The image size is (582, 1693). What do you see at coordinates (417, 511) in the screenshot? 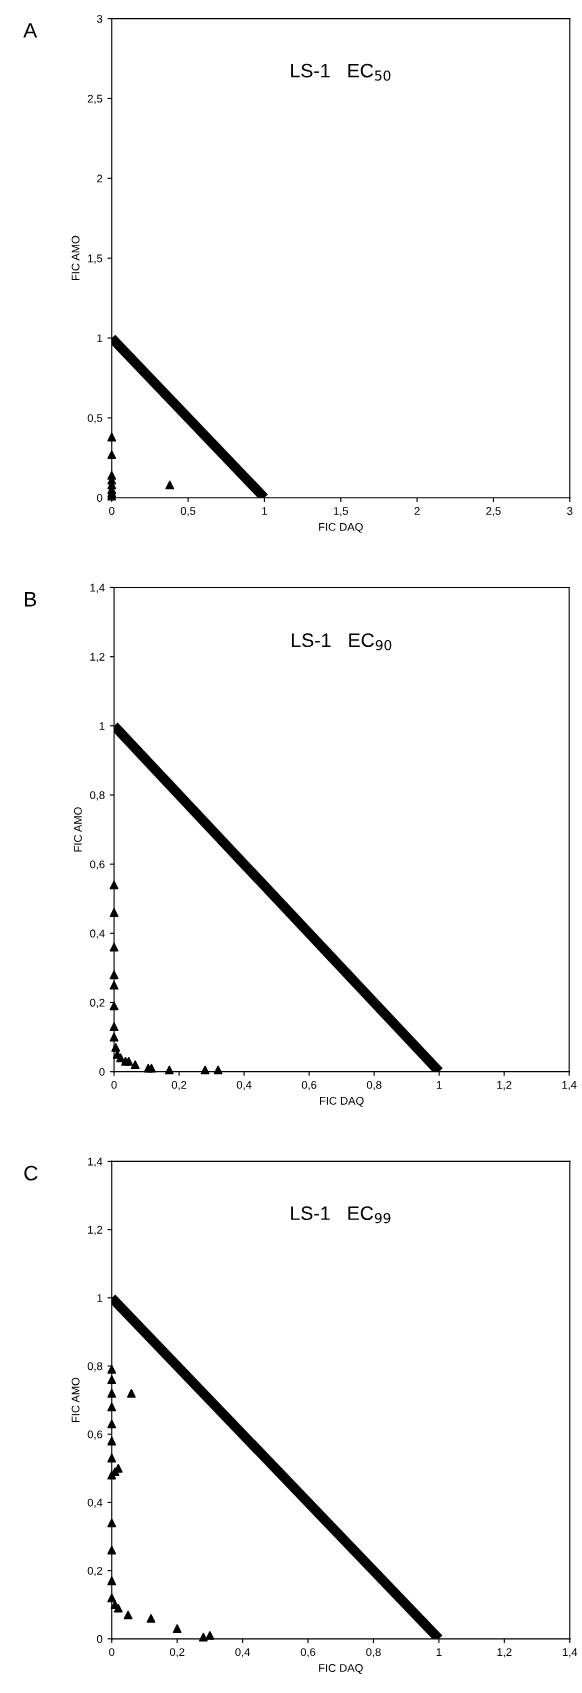
I see `x-tick-label: 2` at bounding box center [417, 511].